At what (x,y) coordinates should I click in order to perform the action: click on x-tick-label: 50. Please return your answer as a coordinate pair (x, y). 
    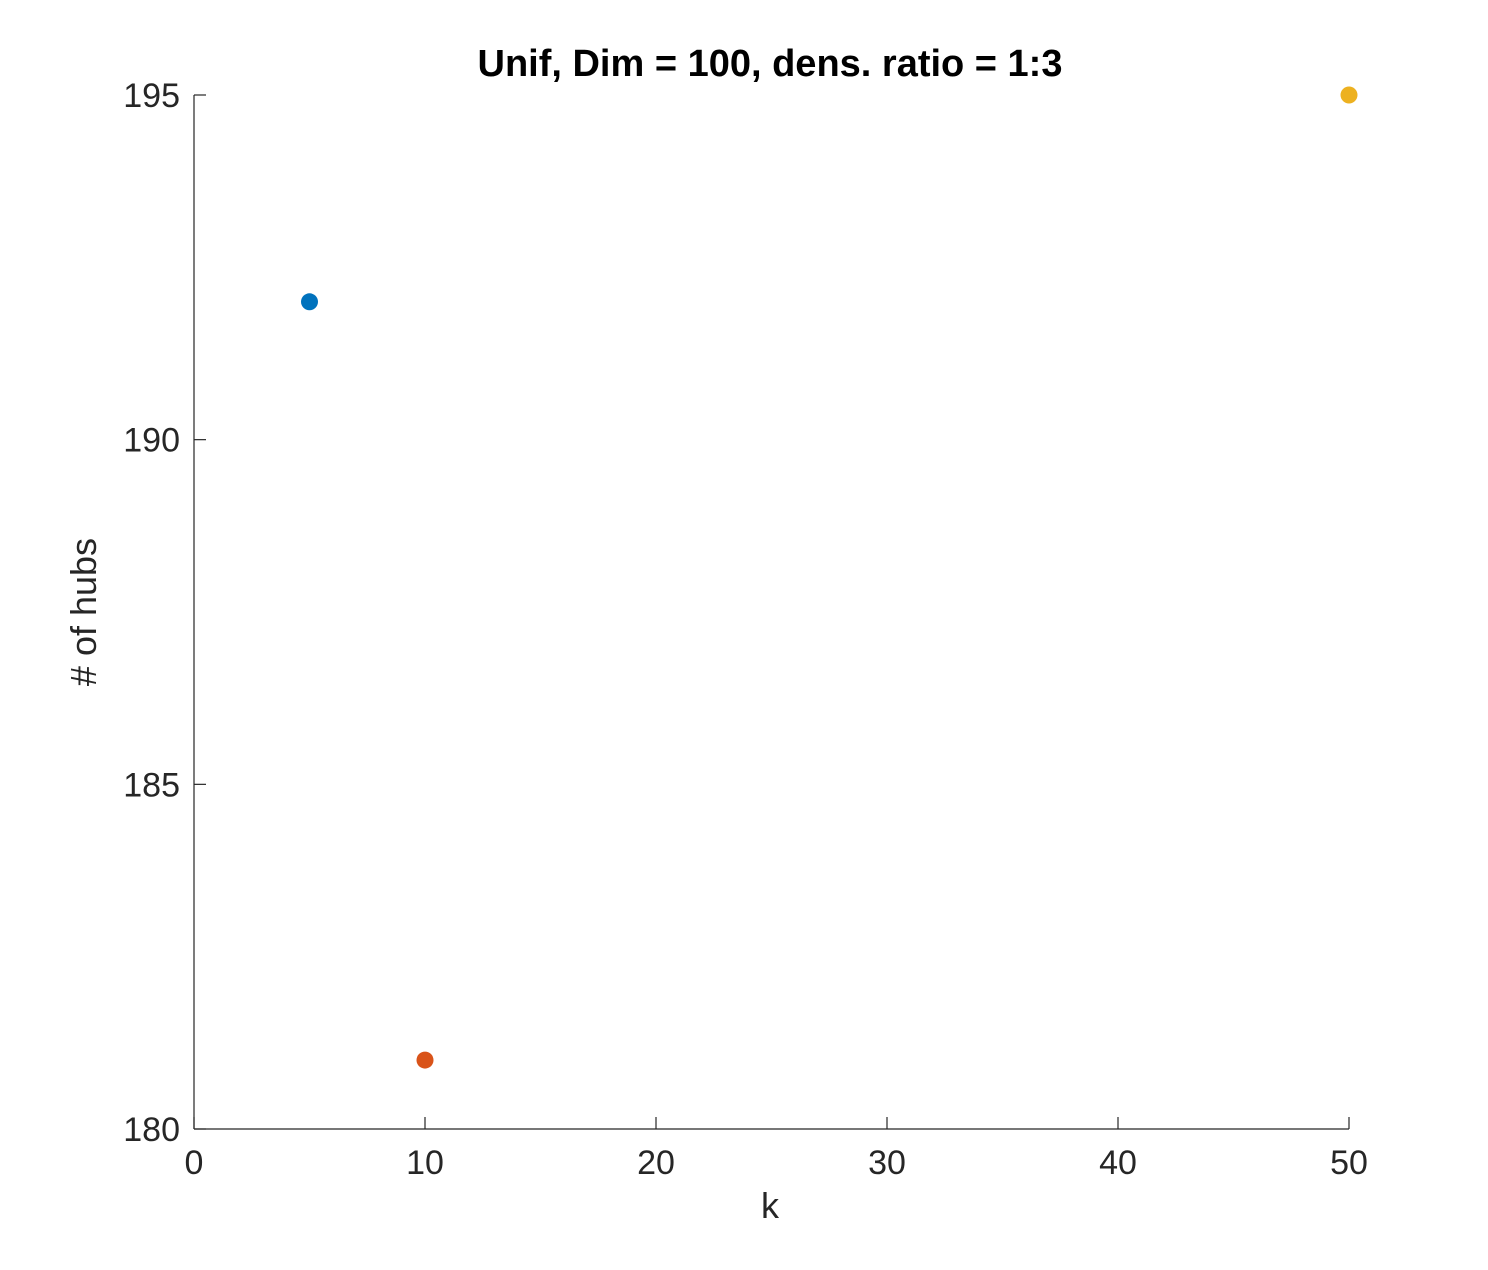
    Looking at the image, I should click on (1349, 1163).